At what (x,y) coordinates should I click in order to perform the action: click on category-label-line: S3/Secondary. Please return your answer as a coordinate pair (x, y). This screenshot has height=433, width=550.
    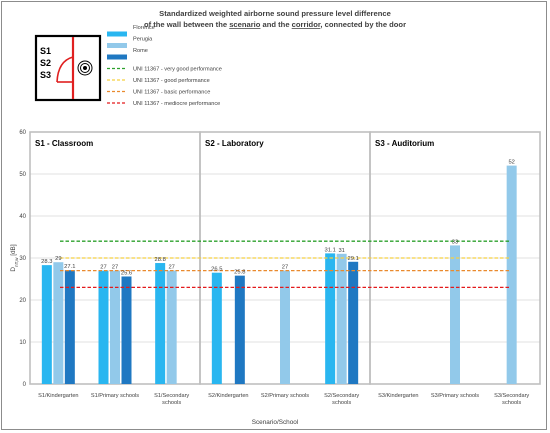
    Looking at the image, I should click on (511, 396).